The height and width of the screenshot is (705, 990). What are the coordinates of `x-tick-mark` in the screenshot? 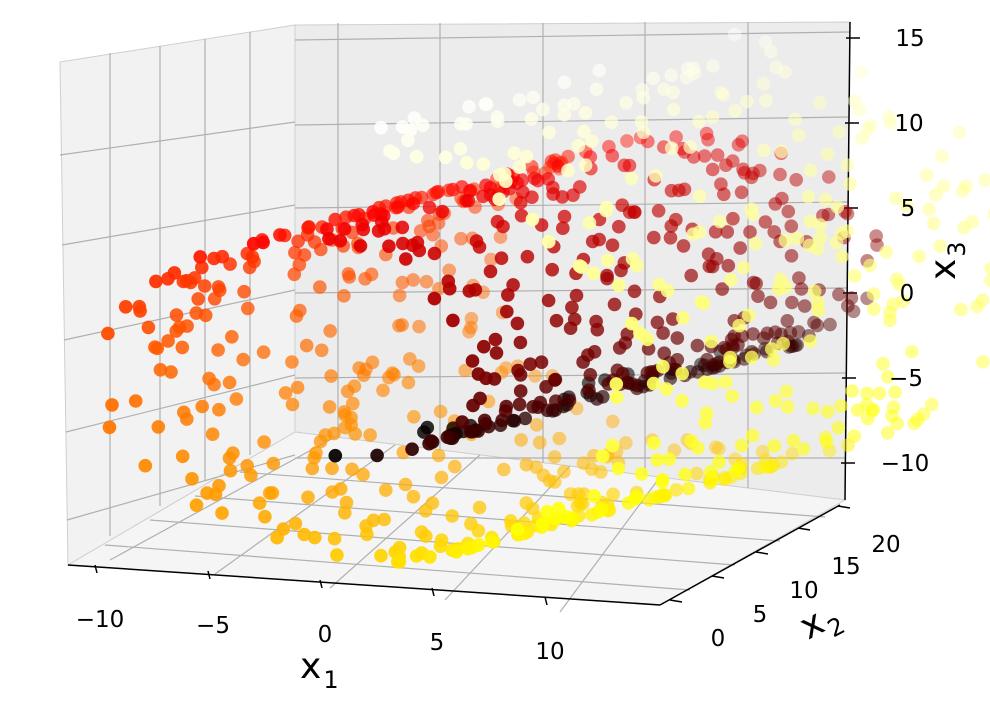 It's located at (433, 592).